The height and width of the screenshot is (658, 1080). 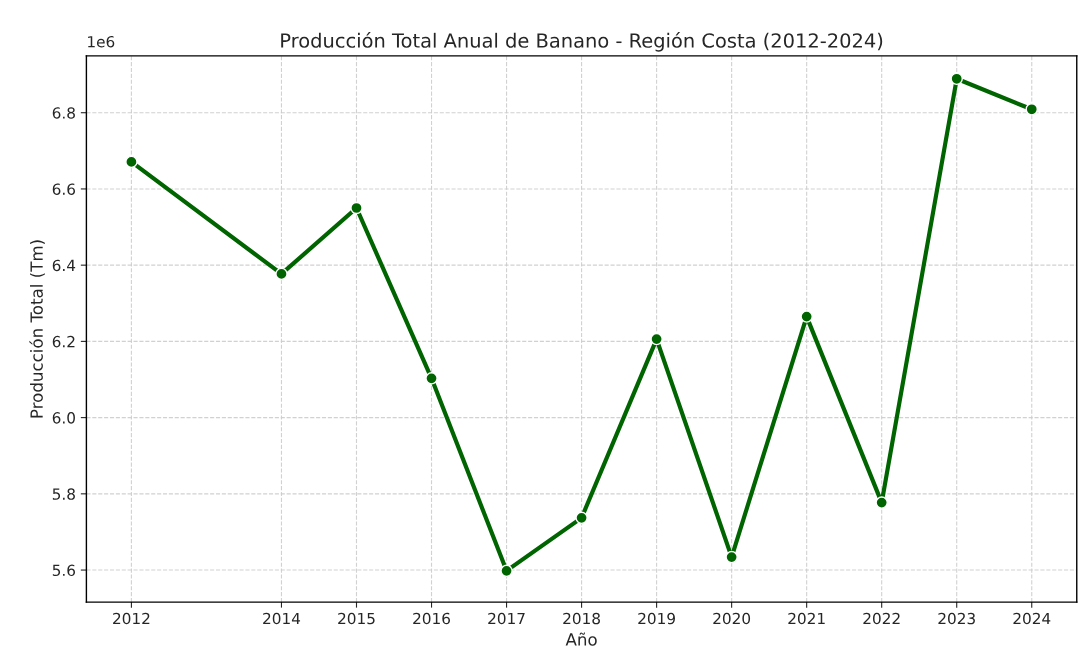 What do you see at coordinates (1032, 618) in the screenshot?
I see `x-tick-label: 2024` at bounding box center [1032, 618].